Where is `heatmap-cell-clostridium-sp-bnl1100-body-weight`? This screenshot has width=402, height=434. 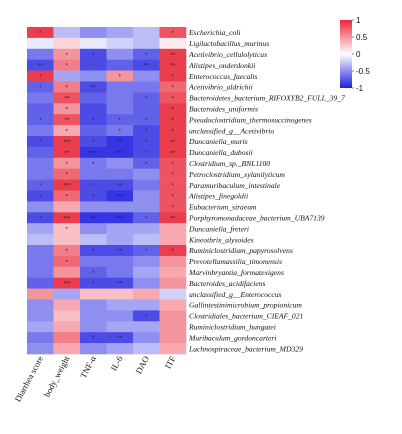
heatmap-cell-clostridium-sp-bnl1100-body-weight is located at coordinates (67, 163).